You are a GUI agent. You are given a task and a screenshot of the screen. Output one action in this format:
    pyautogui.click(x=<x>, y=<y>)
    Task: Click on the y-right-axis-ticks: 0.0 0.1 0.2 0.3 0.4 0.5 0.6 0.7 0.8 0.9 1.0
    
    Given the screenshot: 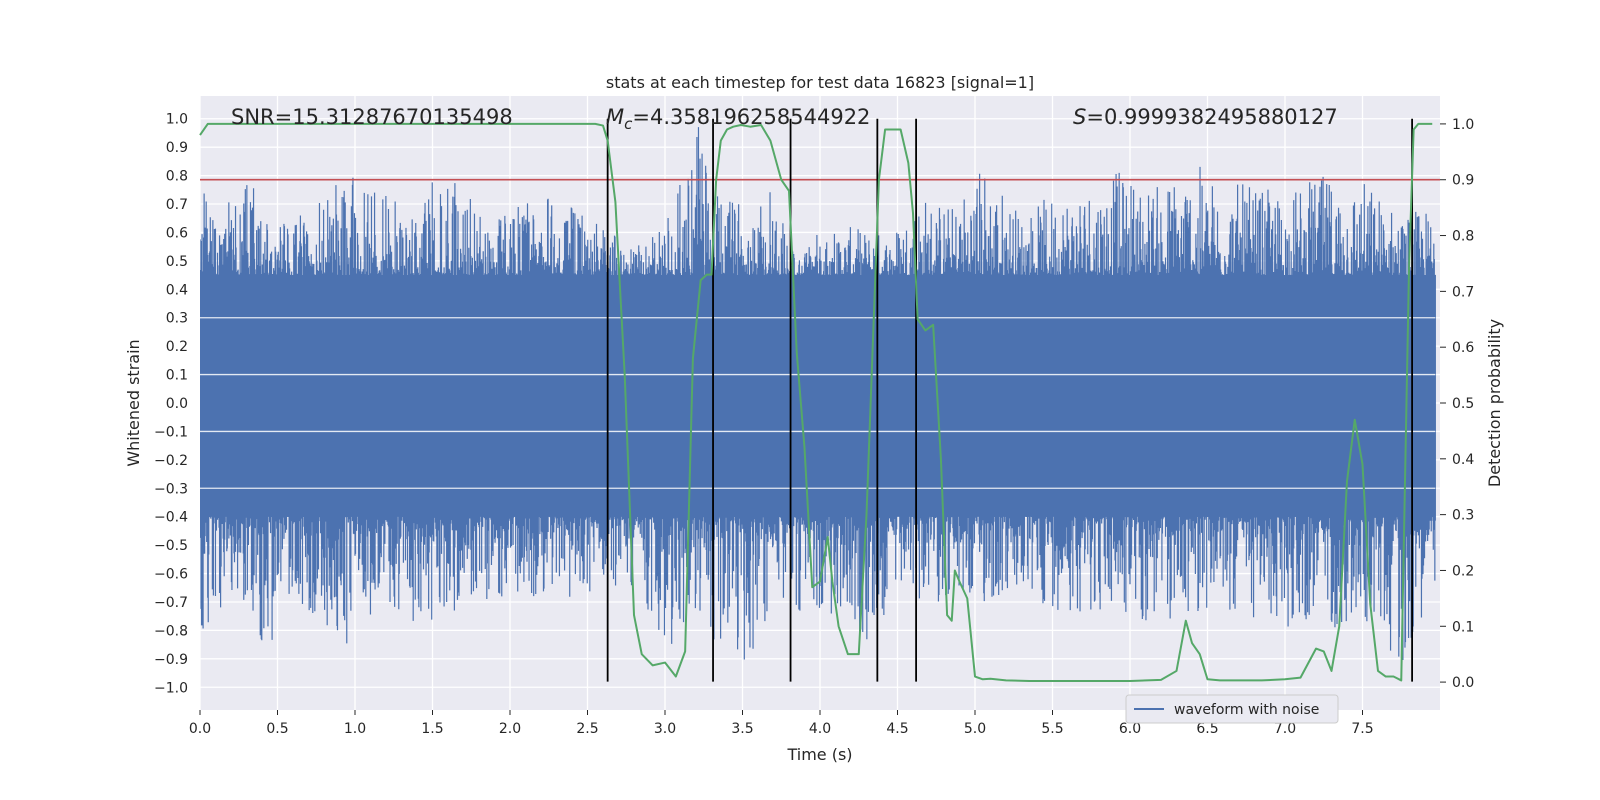 What is the action you would take?
    pyautogui.click(x=1457, y=404)
    